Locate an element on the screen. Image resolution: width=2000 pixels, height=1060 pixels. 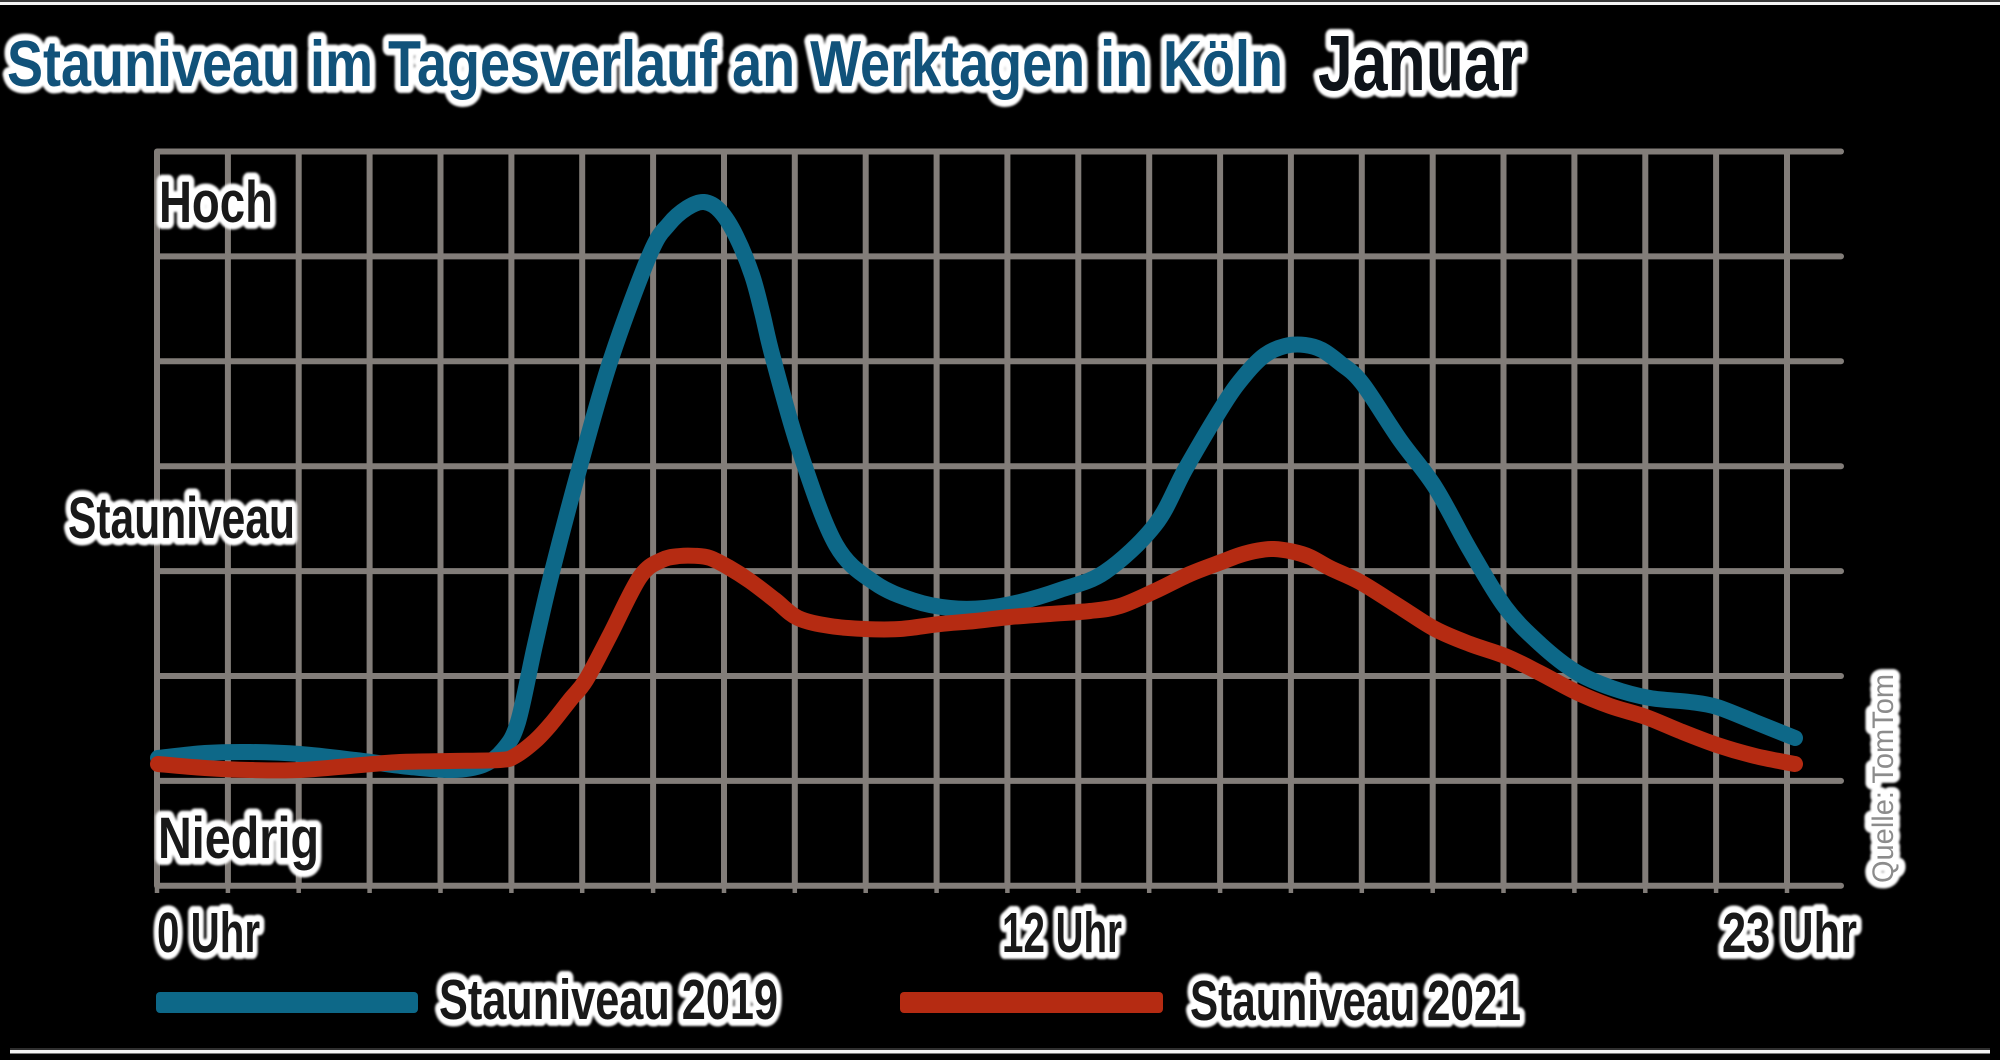
svg-text: Stauniveau 2021 is located at coordinates (1355, 1001).